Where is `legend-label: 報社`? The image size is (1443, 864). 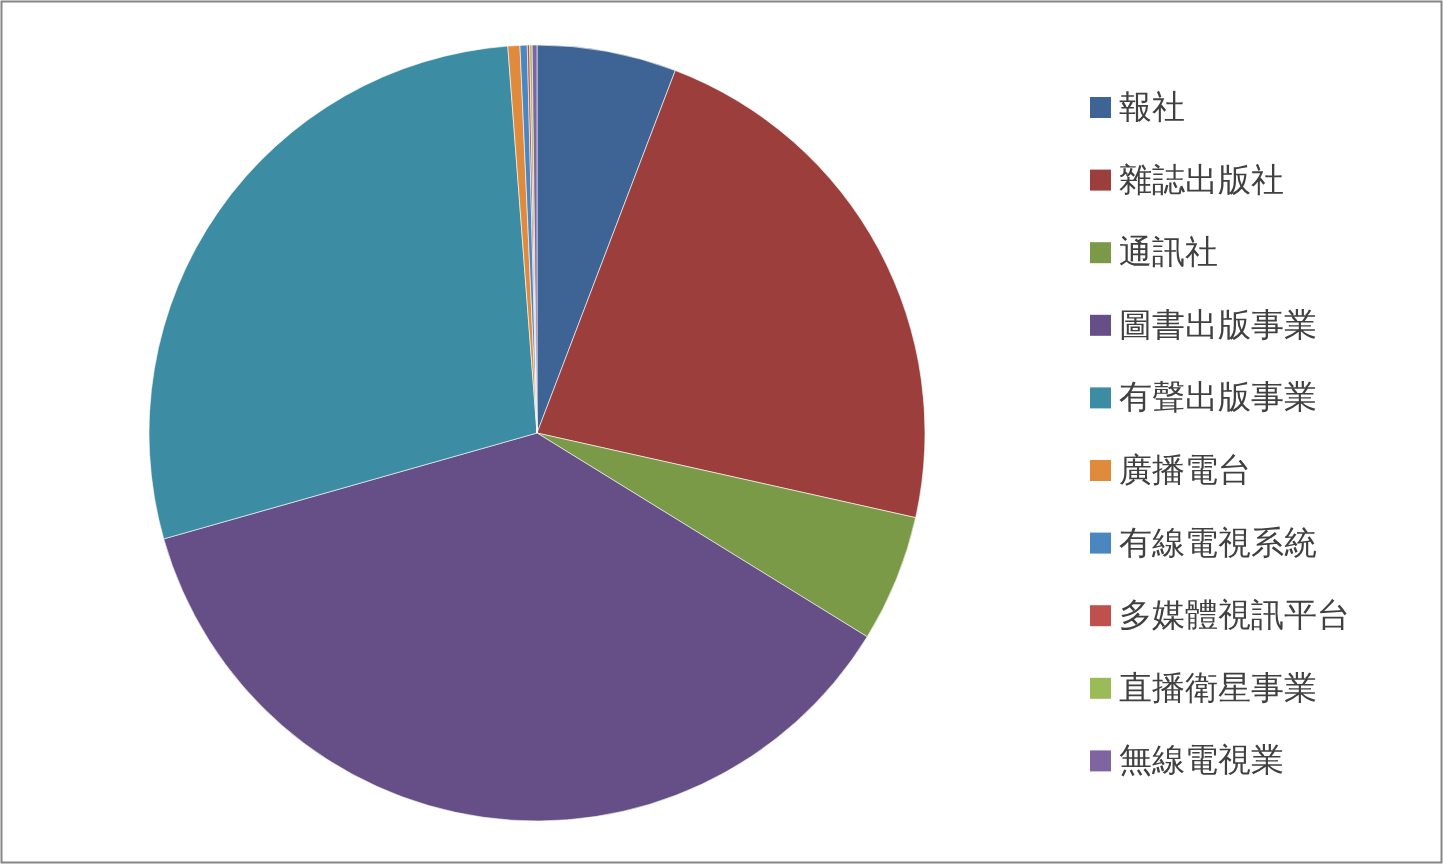 legend-label: 報社 is located at coordinates (1152, 106).